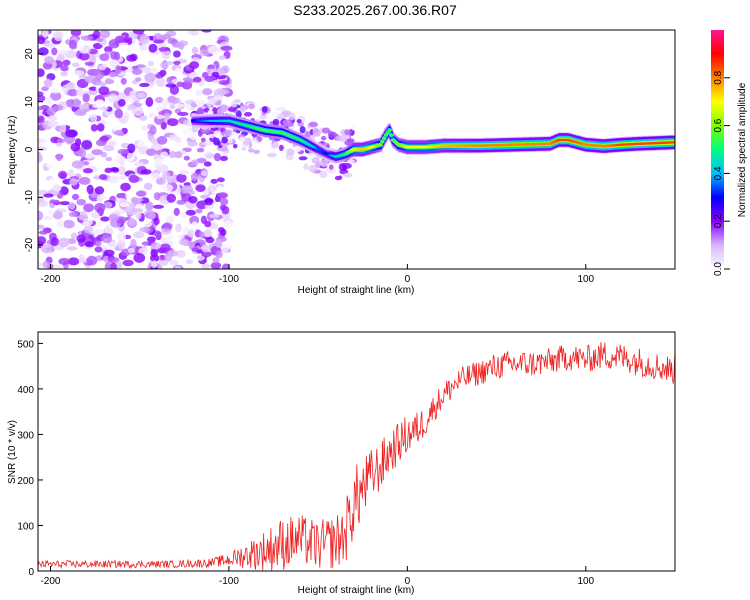 The image size is (750, 600). Describe the element at coordinates (31, 572) in the screenshot. I see `y-tick-label: 0` at that location.